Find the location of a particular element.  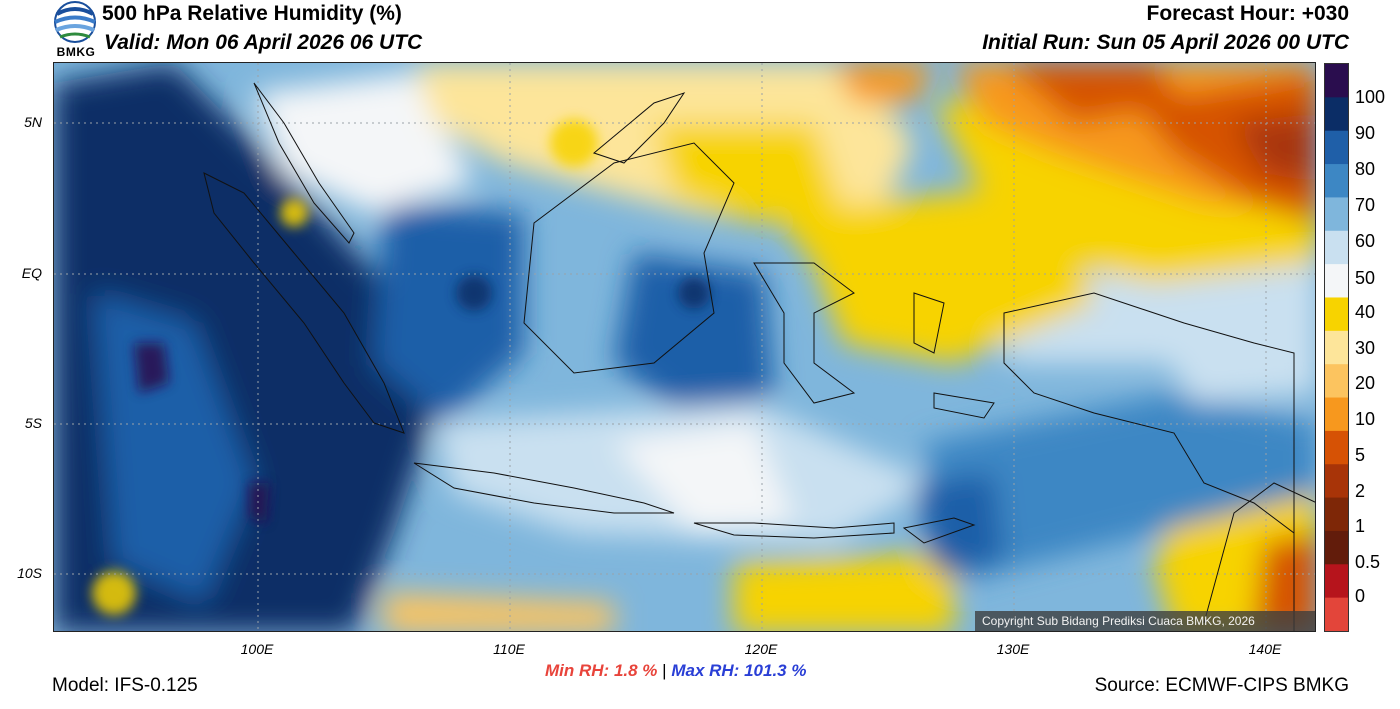

colorbar-swatches is located at coordinates (1336, 348).